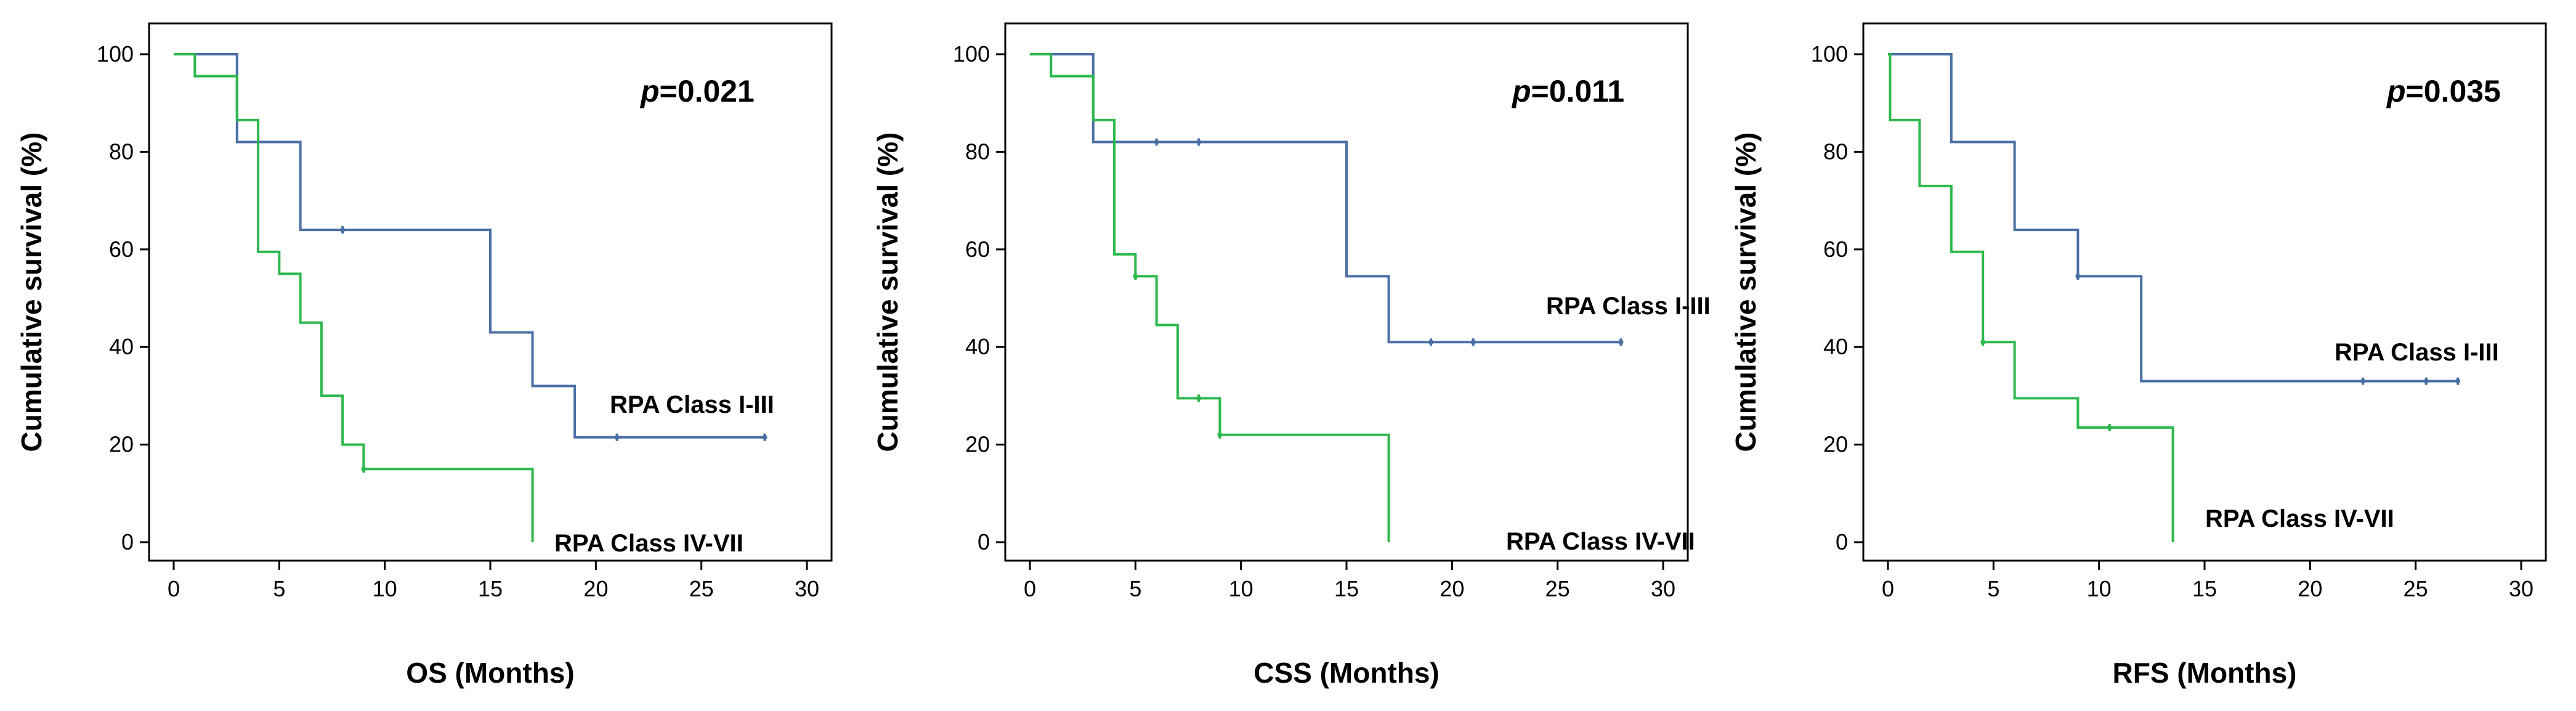 The height and width of the screenshot is (711, 2576). I want to click on p-value: p=0.021, so click(697, 91).